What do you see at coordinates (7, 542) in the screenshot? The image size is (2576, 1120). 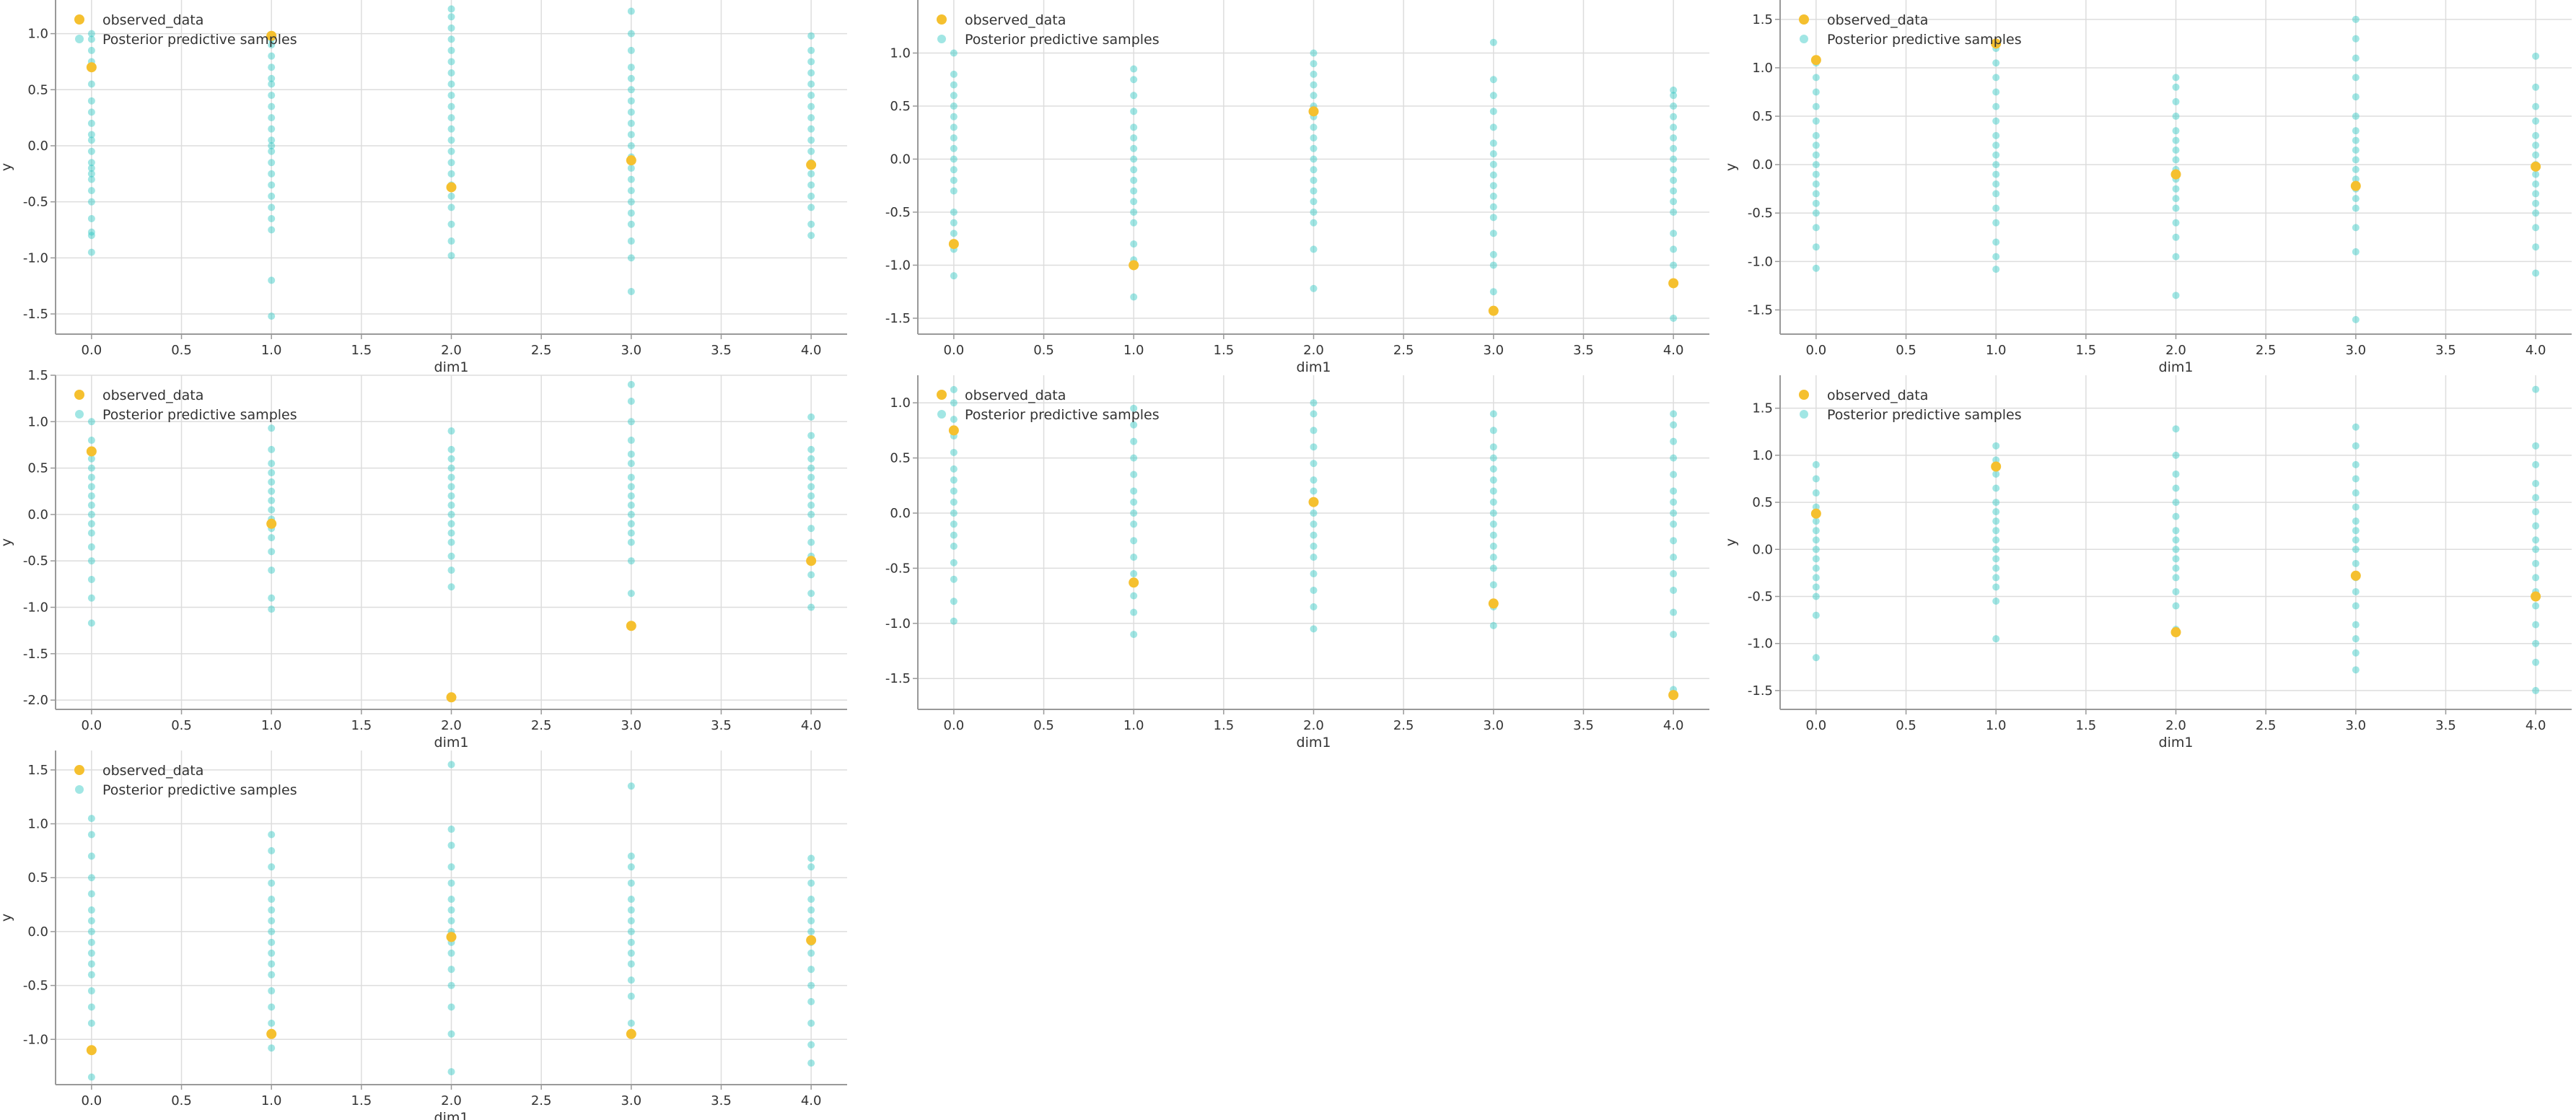 I see `y-axis-label: y` at bounding box center [7, 542].